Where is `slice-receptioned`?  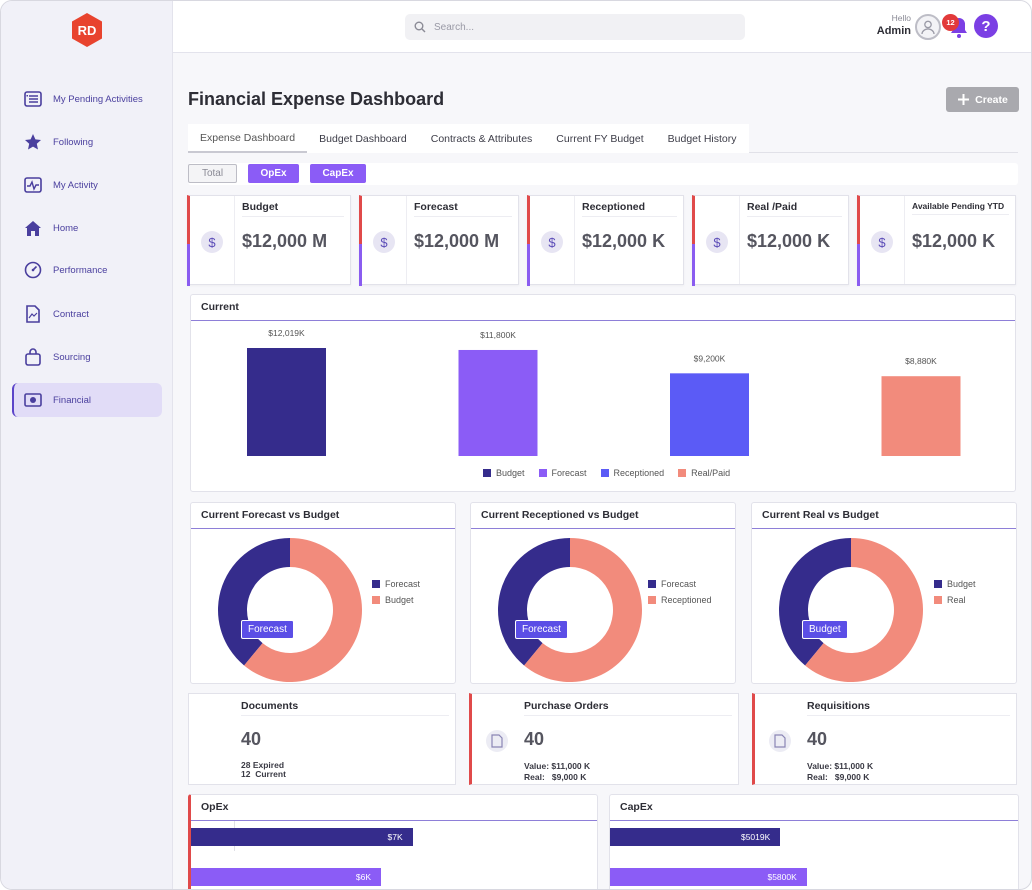
slice-receptioned is located at coordinates (583, 610).